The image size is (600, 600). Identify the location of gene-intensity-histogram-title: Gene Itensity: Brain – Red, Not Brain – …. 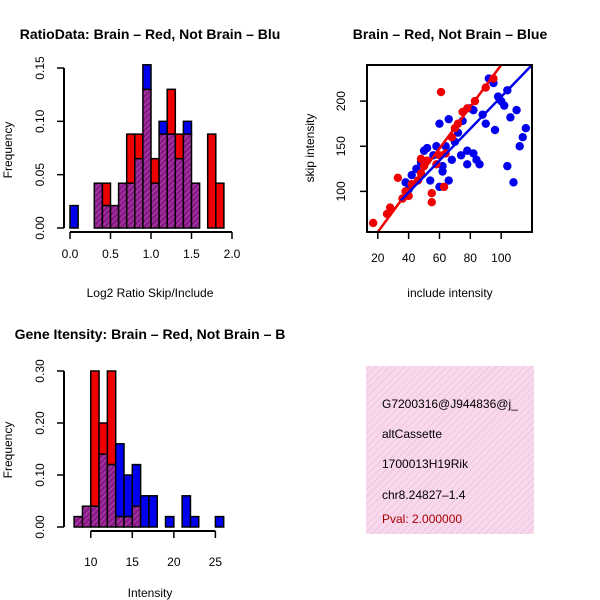
(150, 334).